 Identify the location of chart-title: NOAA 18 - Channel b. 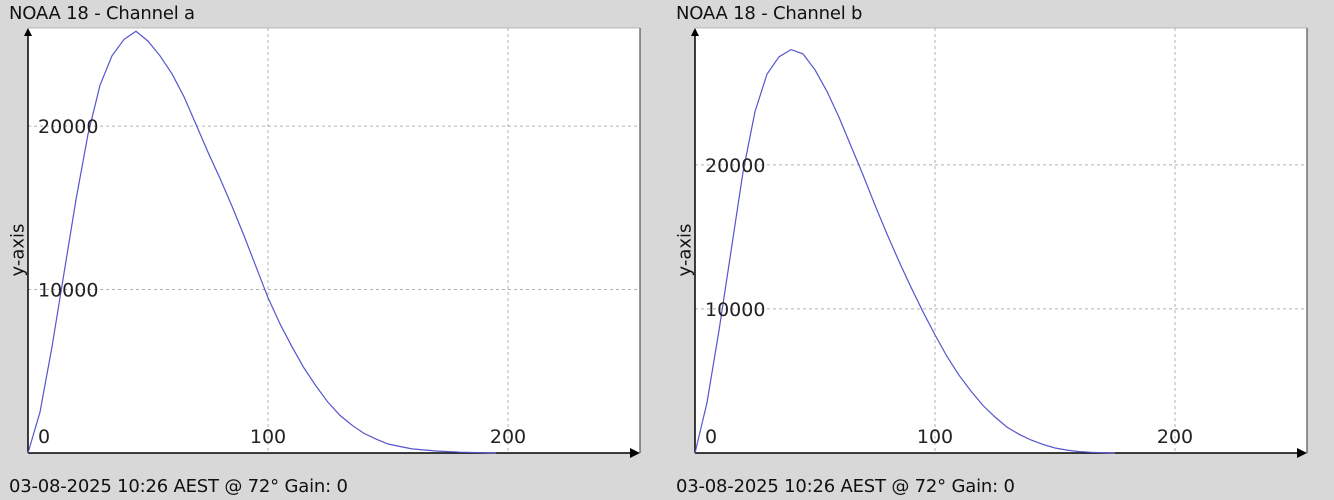
(769, 13).